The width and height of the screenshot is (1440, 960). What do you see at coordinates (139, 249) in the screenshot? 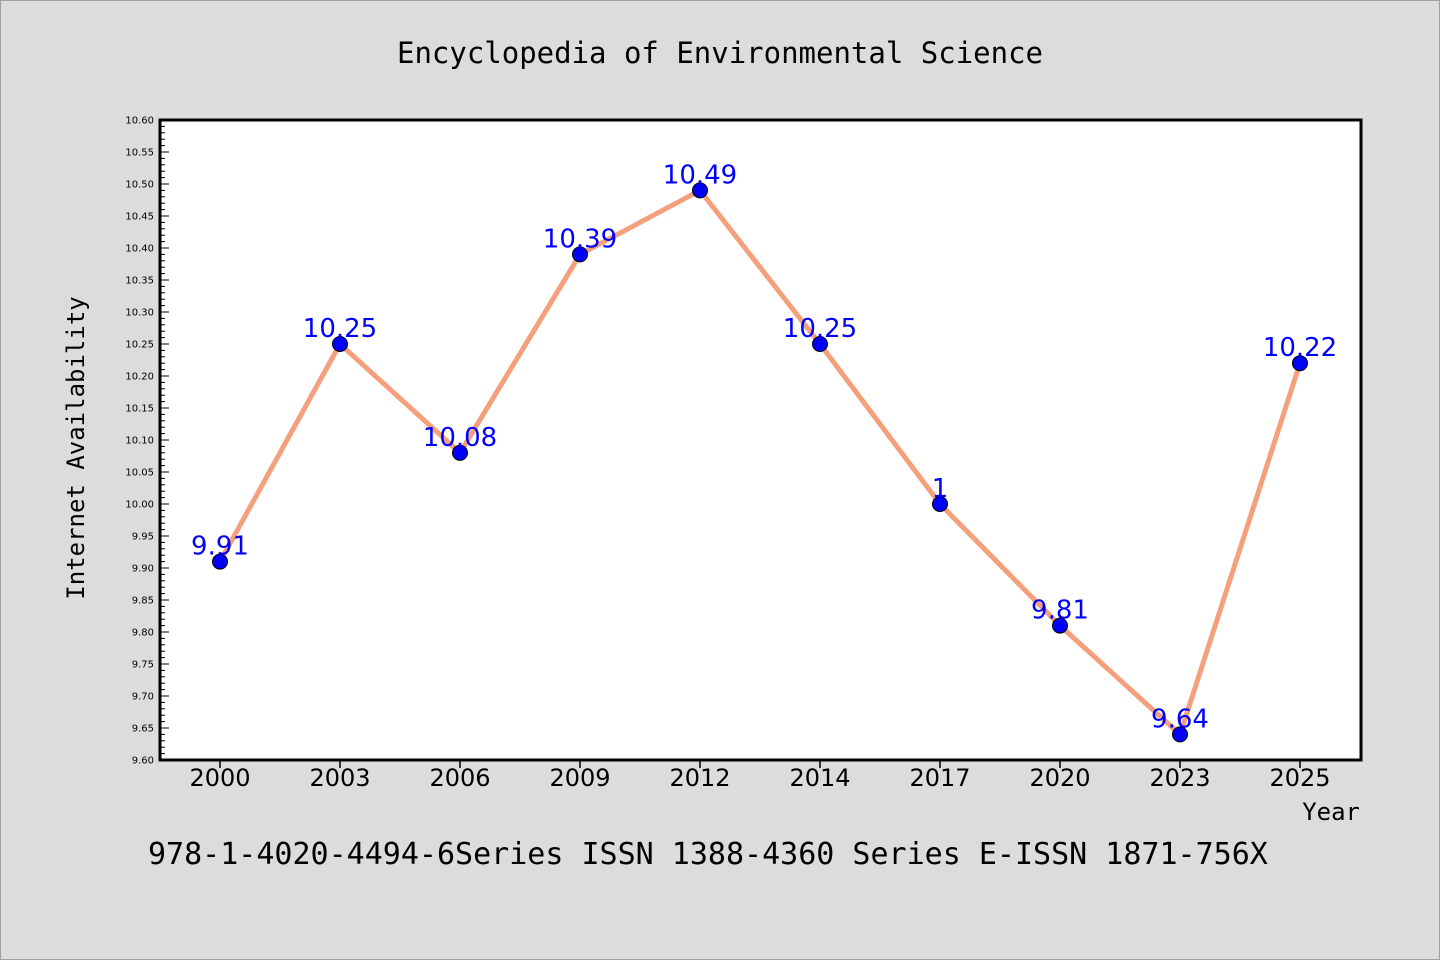
I see `y-tick-label: 10.40` at bounding box center [139, 249].